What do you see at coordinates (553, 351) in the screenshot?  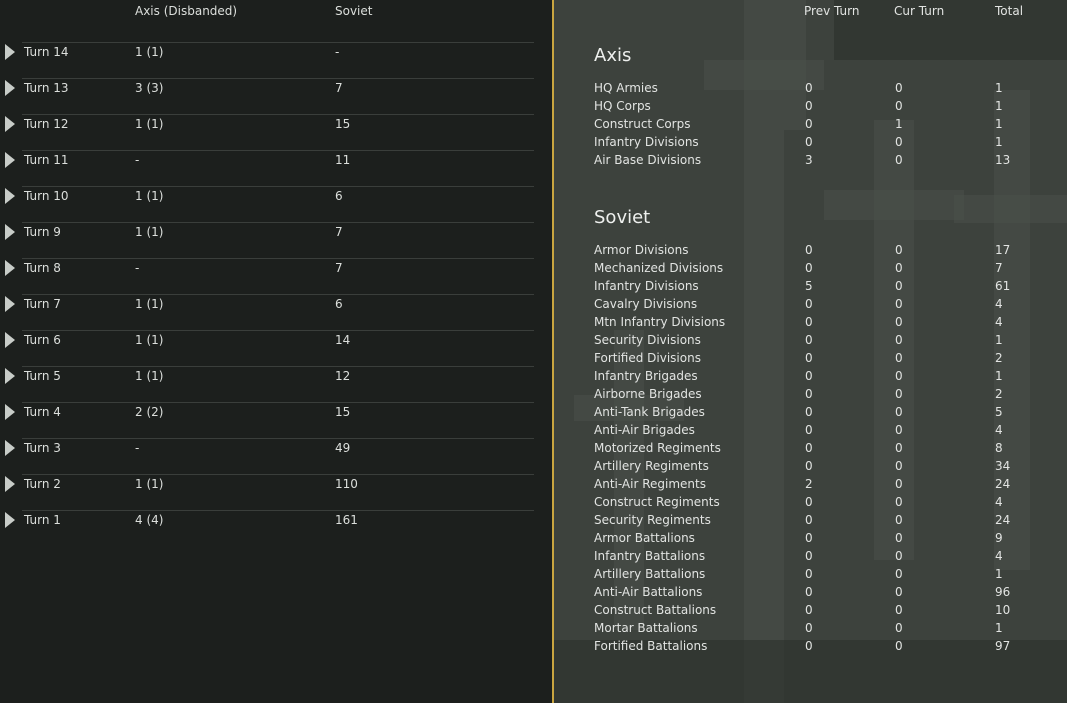 I see `panel-divider` at bounding box center [553, 351].